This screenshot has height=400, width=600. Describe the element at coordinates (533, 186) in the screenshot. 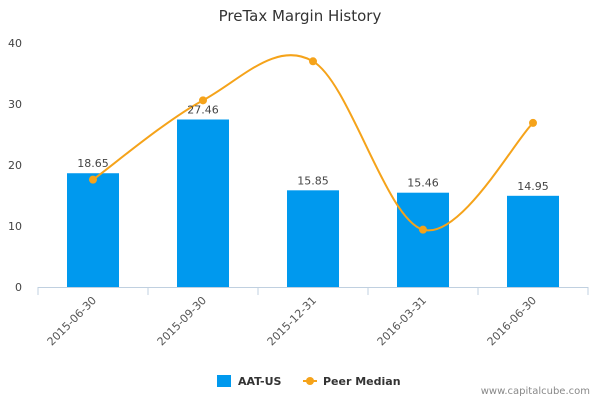

I see `data-label: 14.95` at that location.